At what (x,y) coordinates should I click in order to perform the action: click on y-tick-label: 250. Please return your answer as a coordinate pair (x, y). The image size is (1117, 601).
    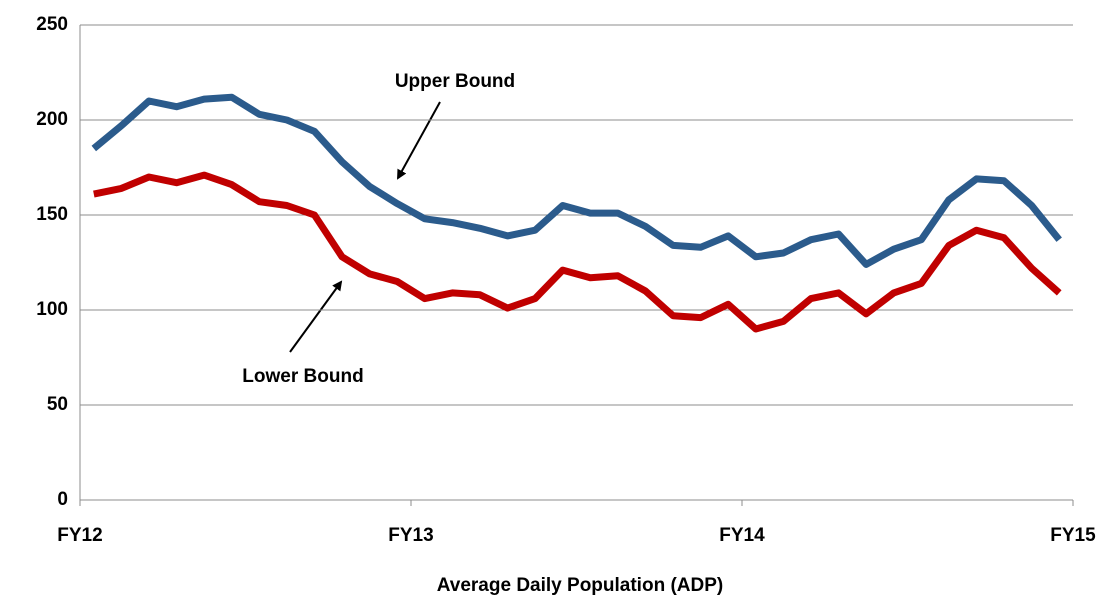
    Looking at the image, I should click on (52, 24).